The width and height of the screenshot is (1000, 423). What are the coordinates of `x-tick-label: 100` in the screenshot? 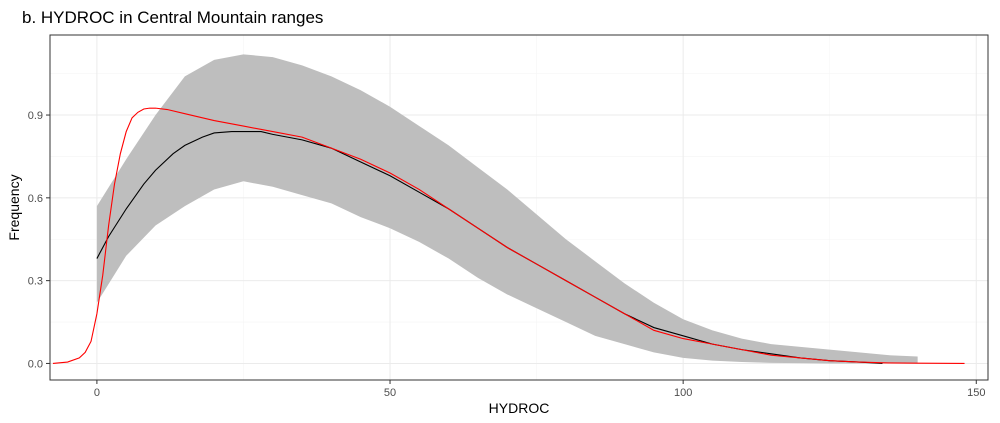 It's located at (683, 393).